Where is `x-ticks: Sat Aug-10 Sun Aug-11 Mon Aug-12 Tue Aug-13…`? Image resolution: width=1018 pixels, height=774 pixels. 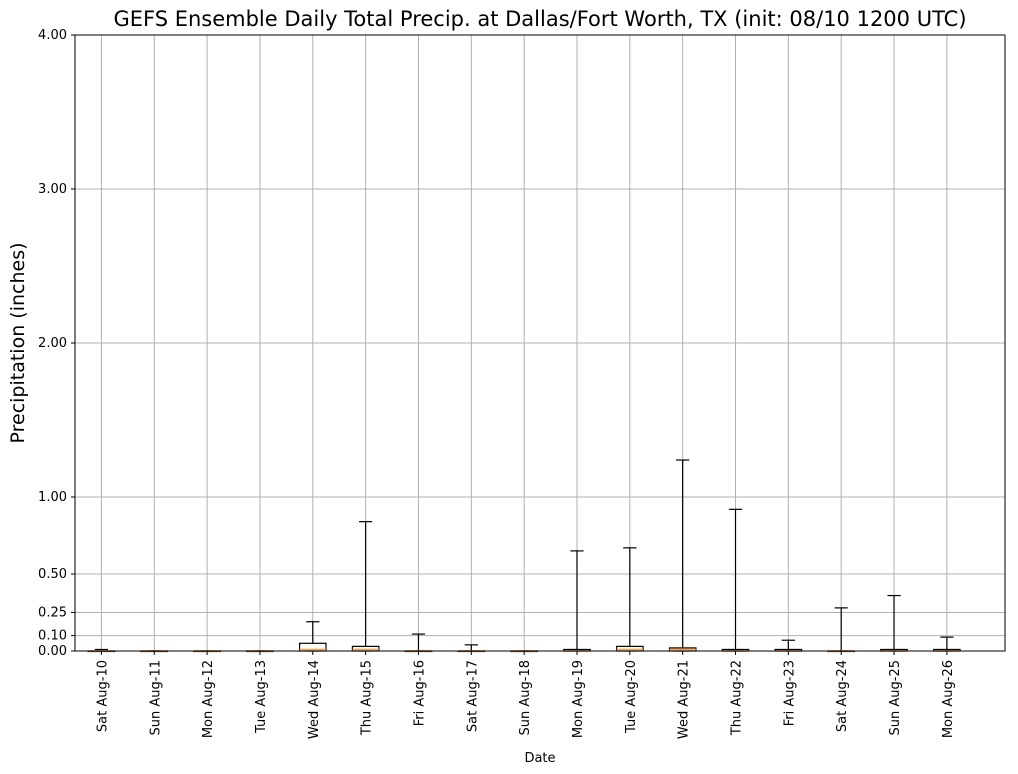
x-ticks: Sat Aug-10 Sun Aug-11 Mon Aug-12 Tue Aug-13… is located at coordinates (525, 695).